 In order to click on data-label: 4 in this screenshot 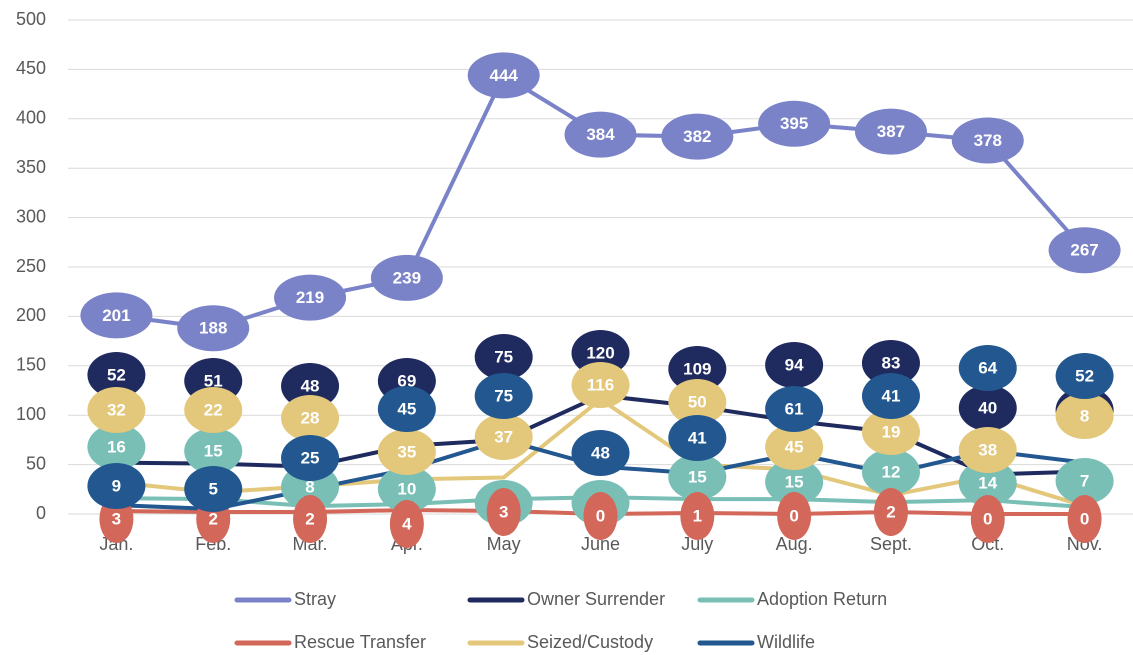, I will do `click(407, 523)`.